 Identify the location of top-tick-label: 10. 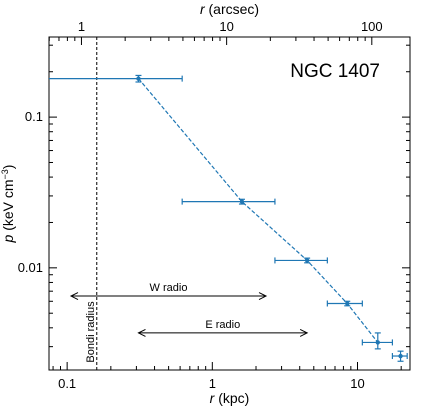
(226, 26).